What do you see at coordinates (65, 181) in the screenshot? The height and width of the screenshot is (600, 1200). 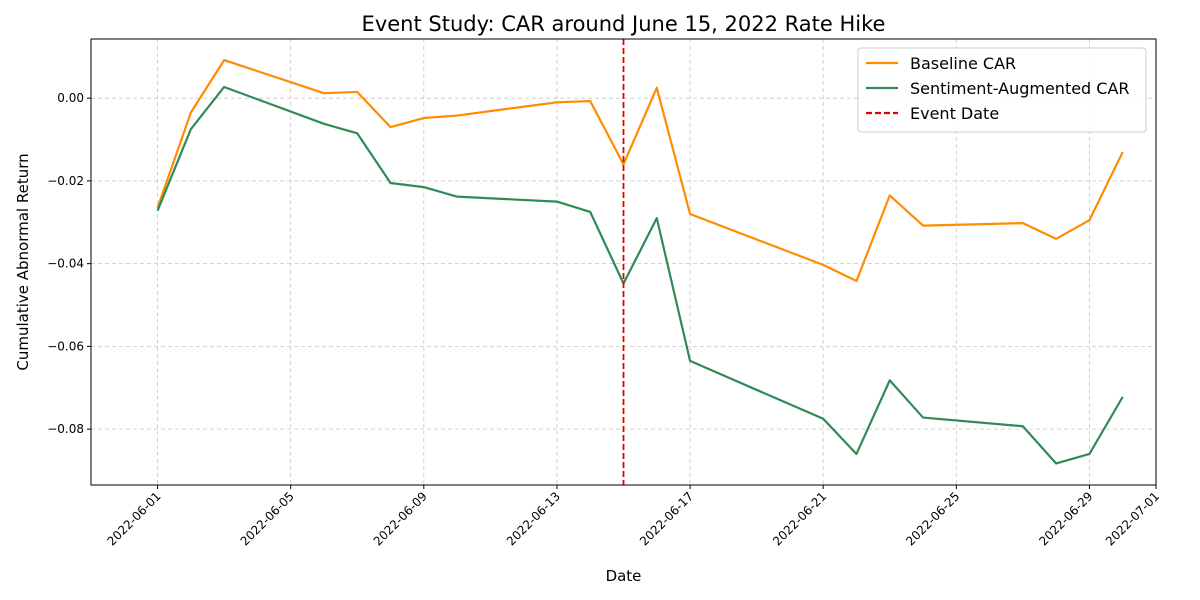 I see `y-tick-label: −0.02` at bounding box center [65, 181].